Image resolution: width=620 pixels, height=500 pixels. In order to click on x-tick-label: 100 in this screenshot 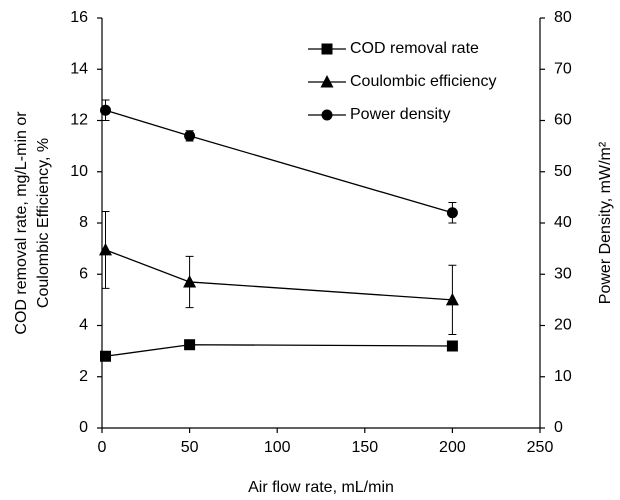, I will do `click(277, 447)`.